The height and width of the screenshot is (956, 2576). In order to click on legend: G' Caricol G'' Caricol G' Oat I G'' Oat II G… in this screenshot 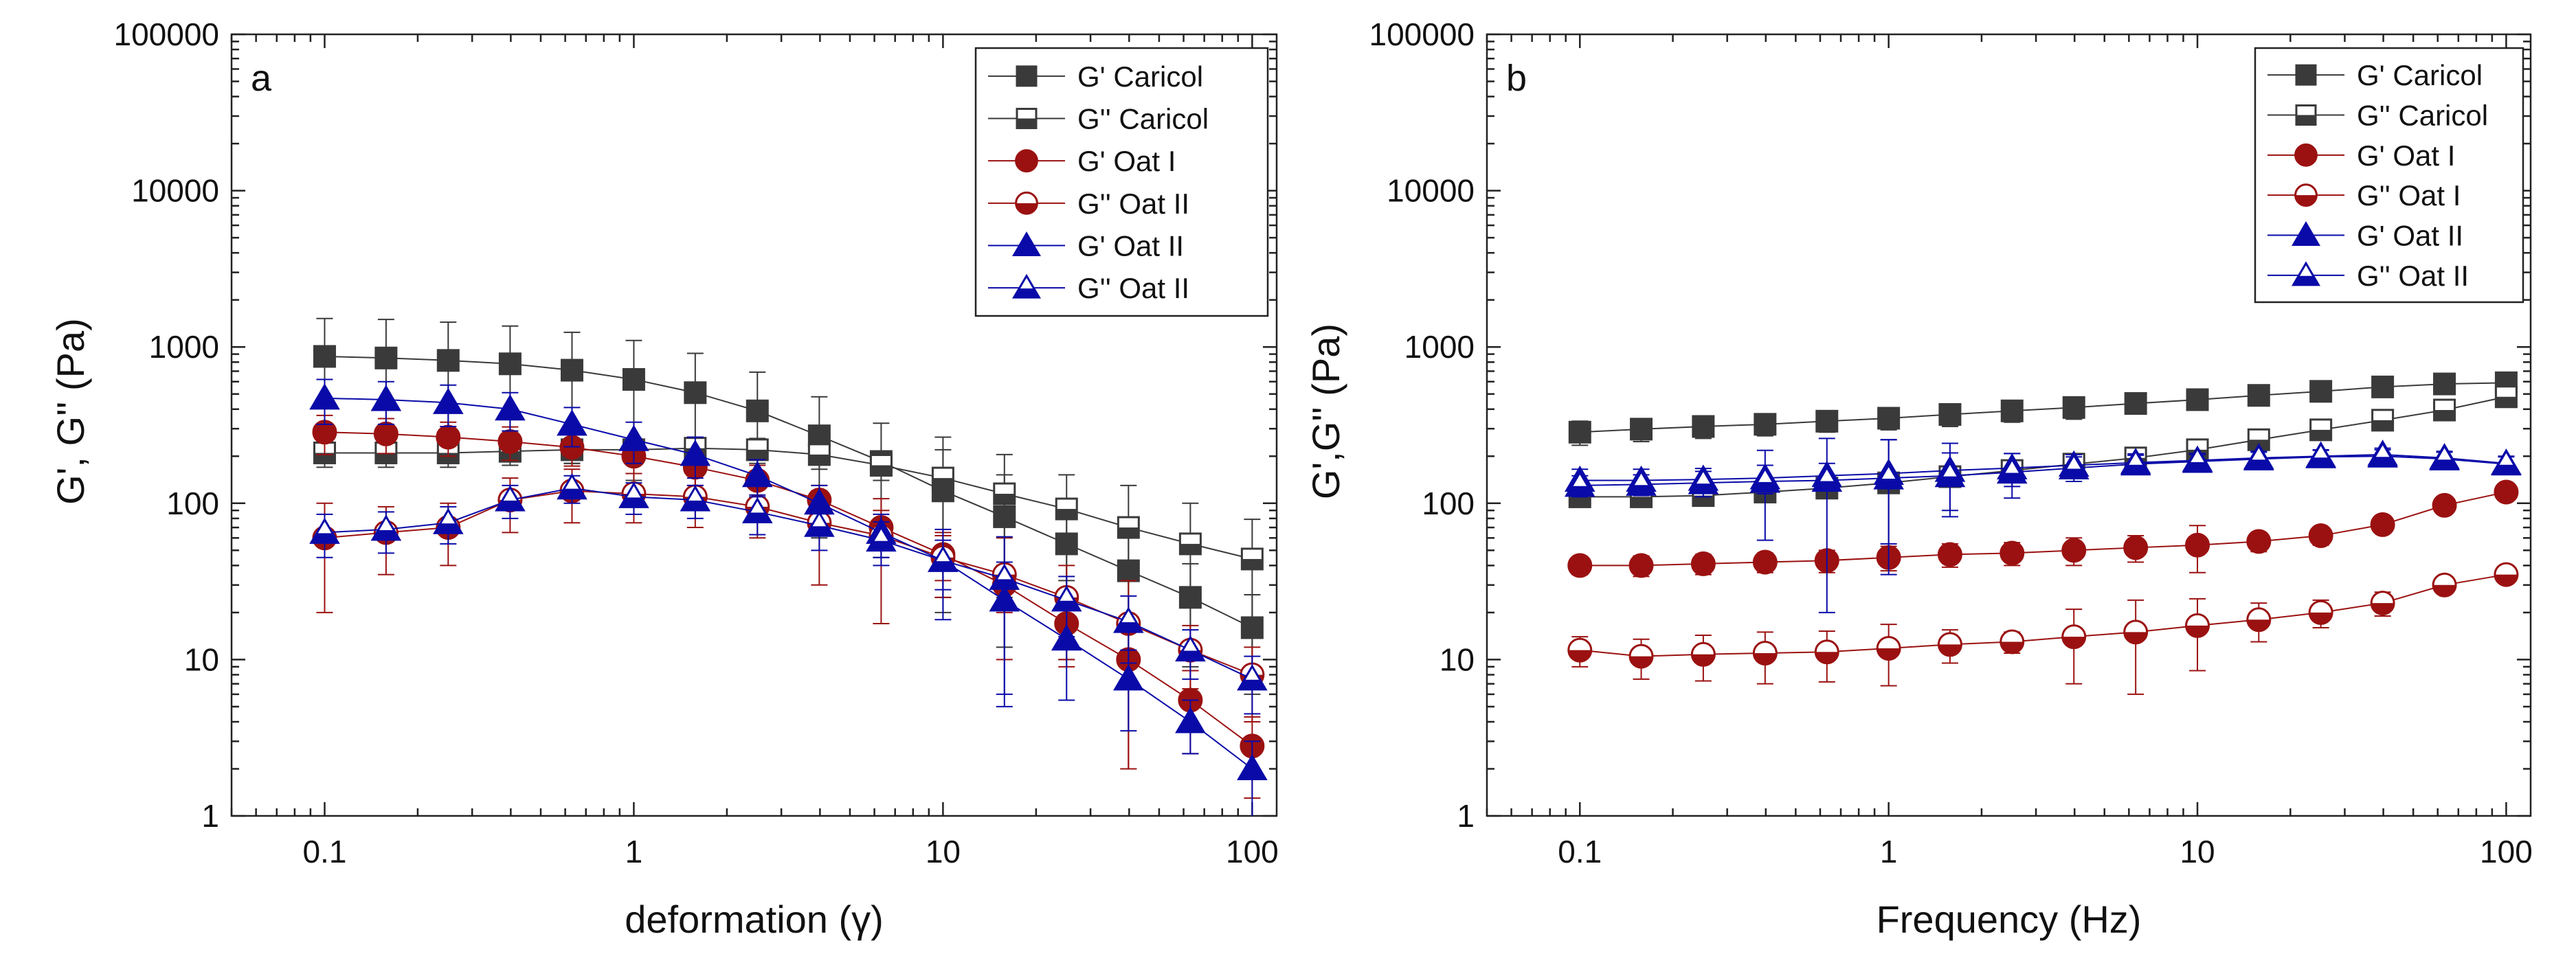, I will do `click(1121, 182)`.